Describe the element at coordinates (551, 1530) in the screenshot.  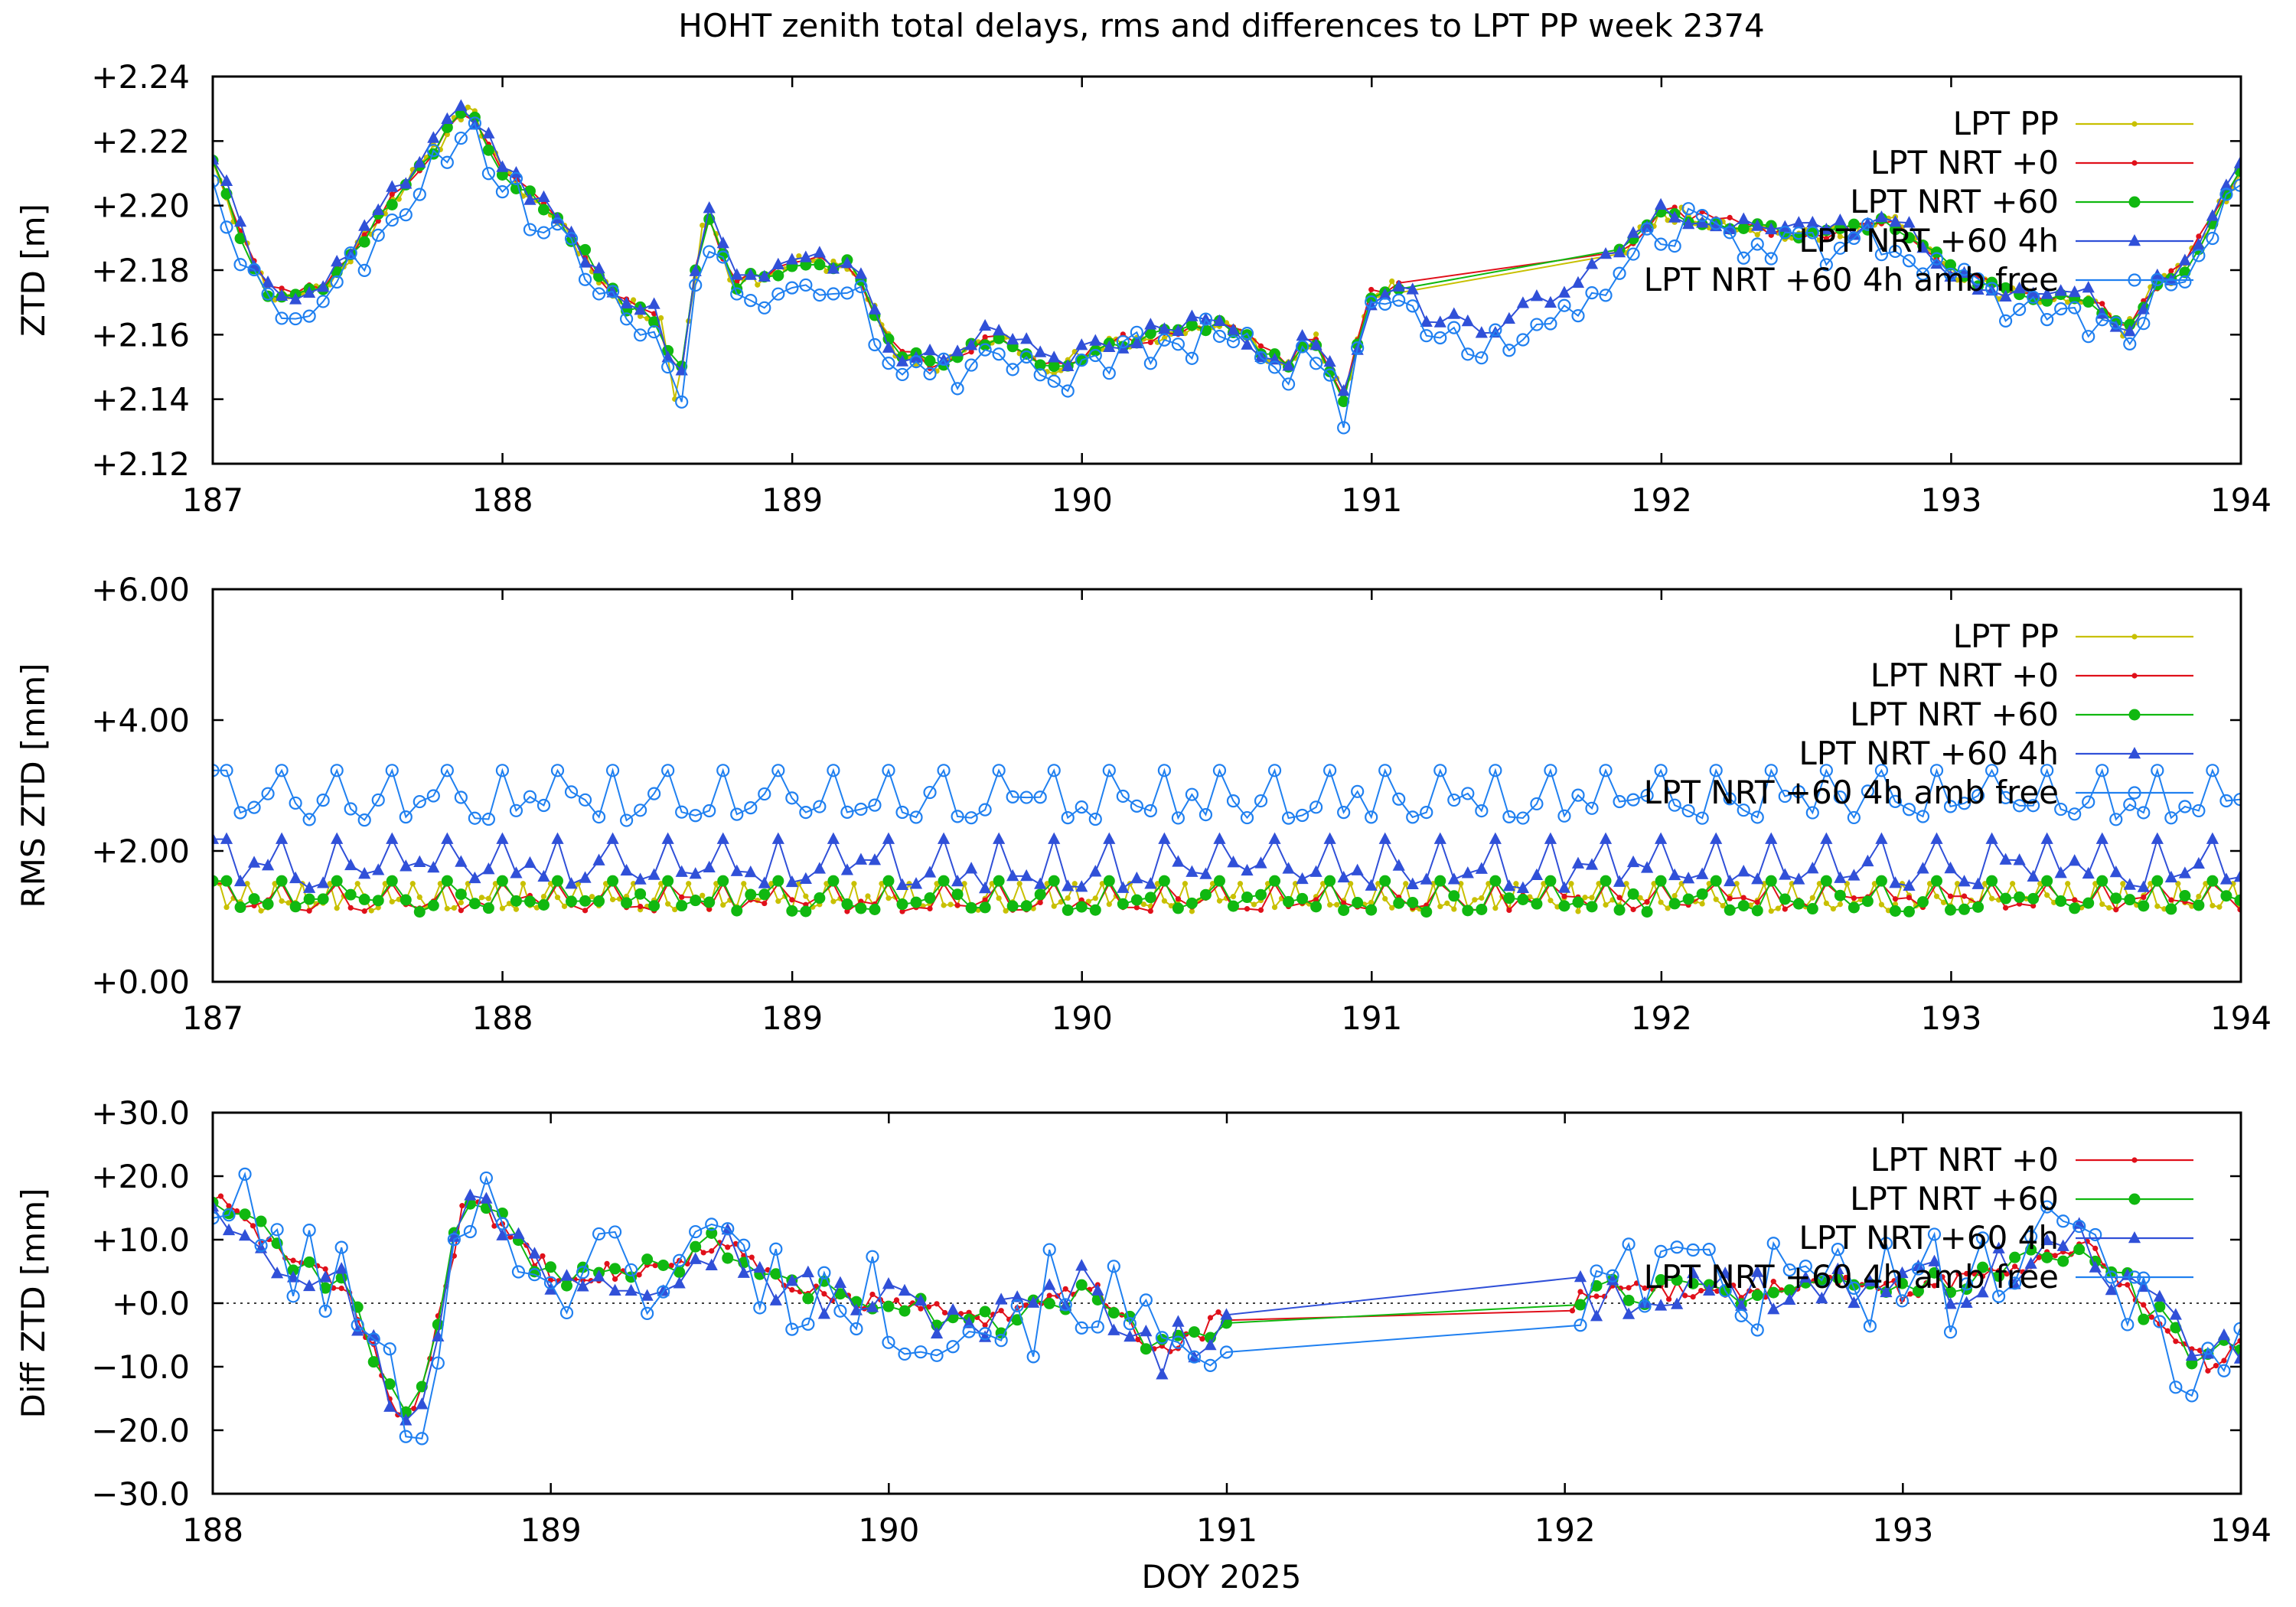
I see `x-tick-label: 189` at that location.